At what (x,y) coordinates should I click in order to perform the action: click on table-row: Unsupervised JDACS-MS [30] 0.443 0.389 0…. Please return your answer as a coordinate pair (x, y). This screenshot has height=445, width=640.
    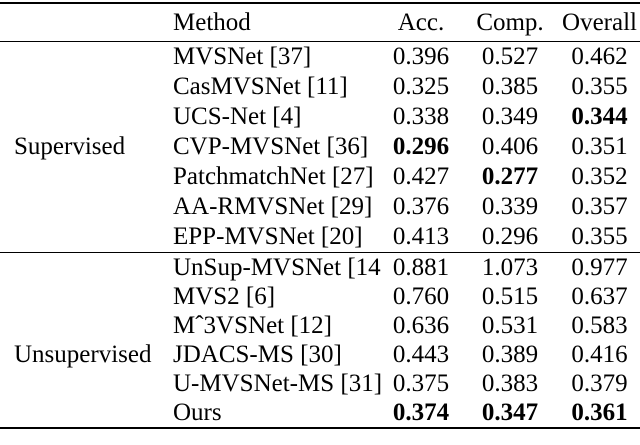
    Looking at the image, I should click on (320, 354).